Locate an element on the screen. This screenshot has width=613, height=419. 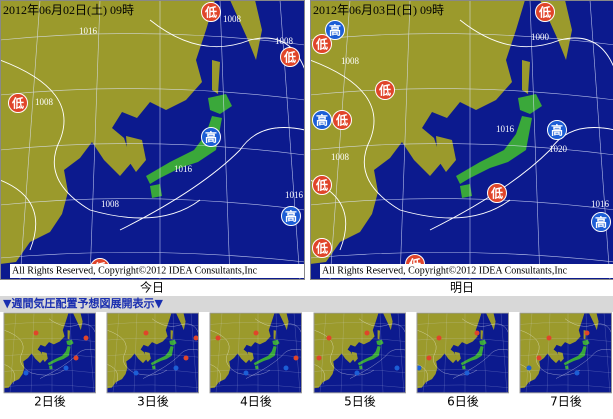
map-caption: 明日 is located at coordinates (462, 288).